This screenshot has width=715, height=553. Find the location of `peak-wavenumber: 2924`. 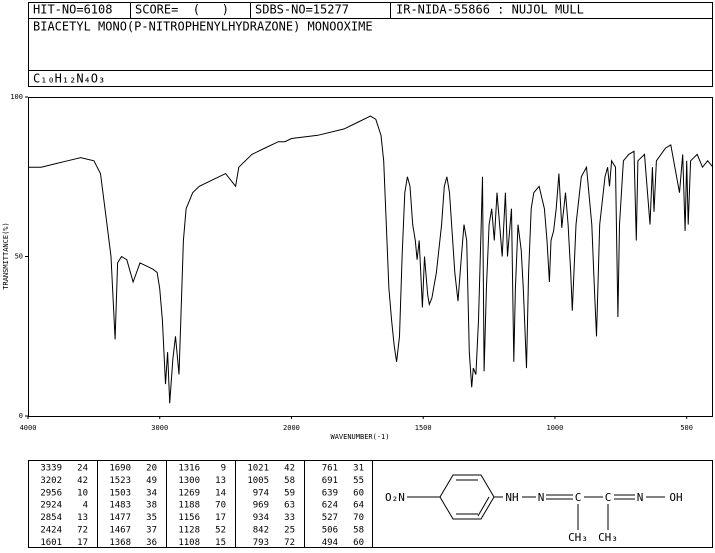

peak-wavenumber: 2924 is located at coordinates (51, 506).